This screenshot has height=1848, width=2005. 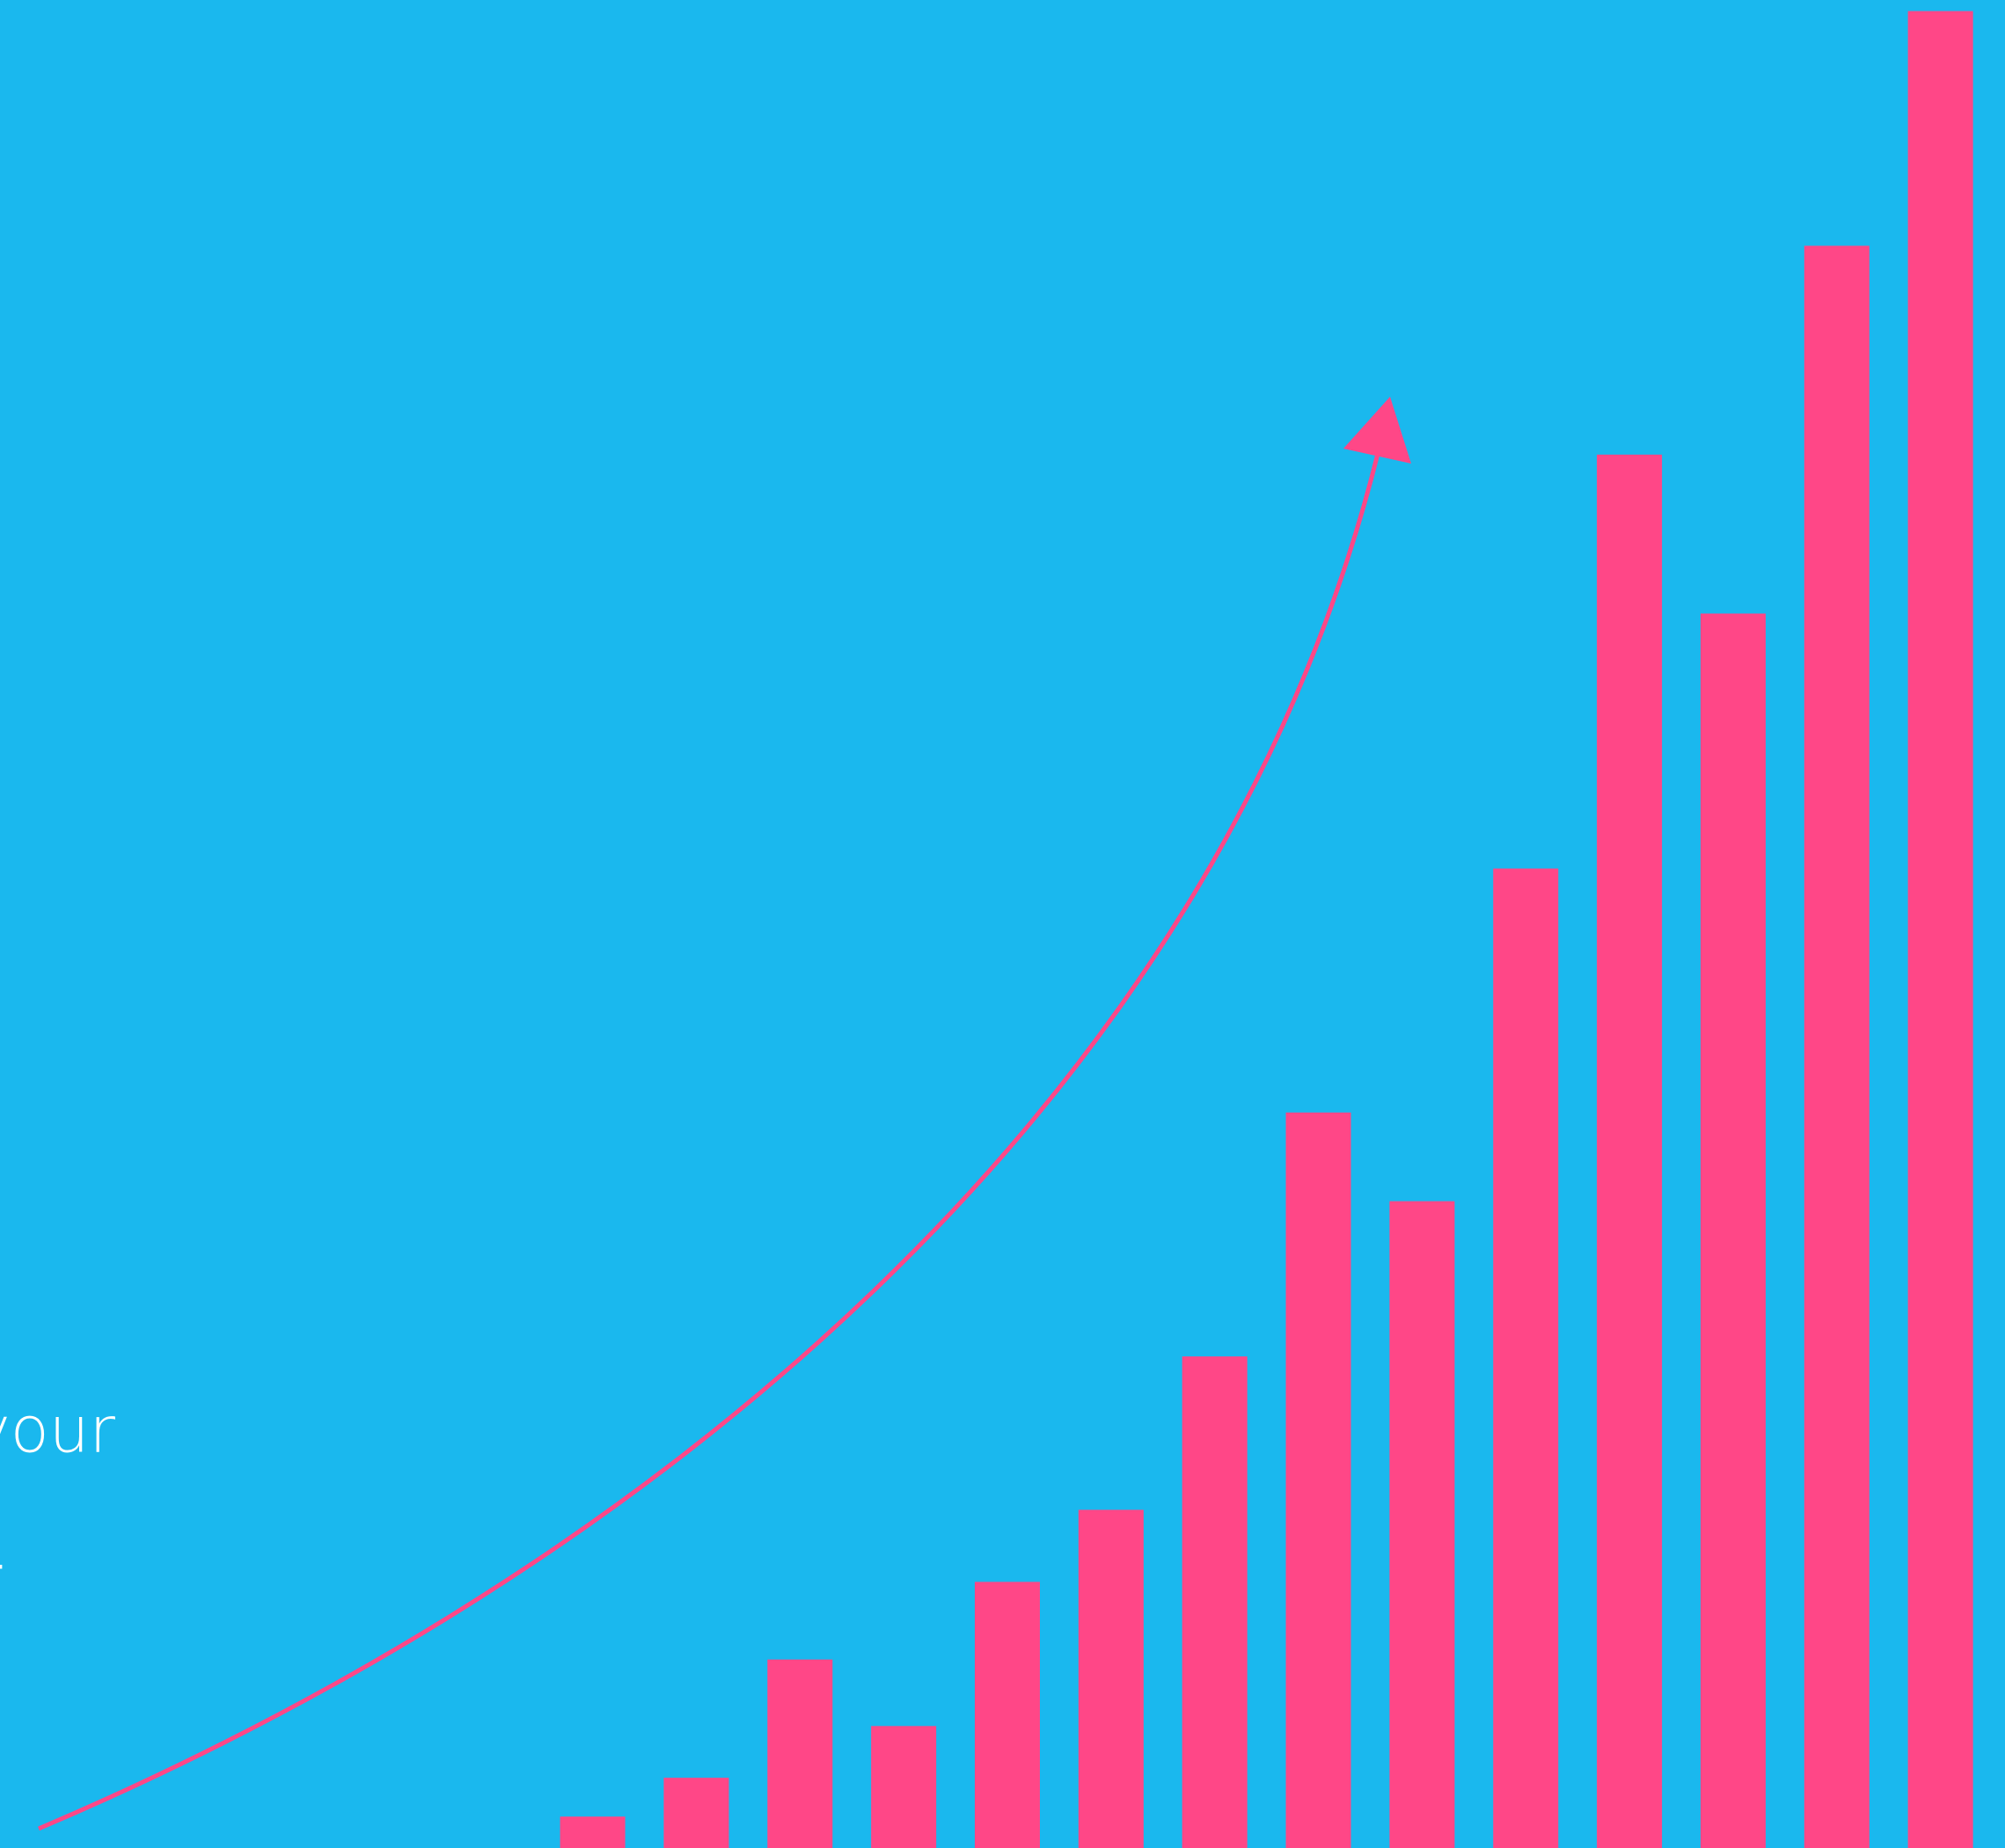 What do you see at coordinates (57, 1430) in the screenshot?
I see `annotation: your` at bounding box center [57, 1430].